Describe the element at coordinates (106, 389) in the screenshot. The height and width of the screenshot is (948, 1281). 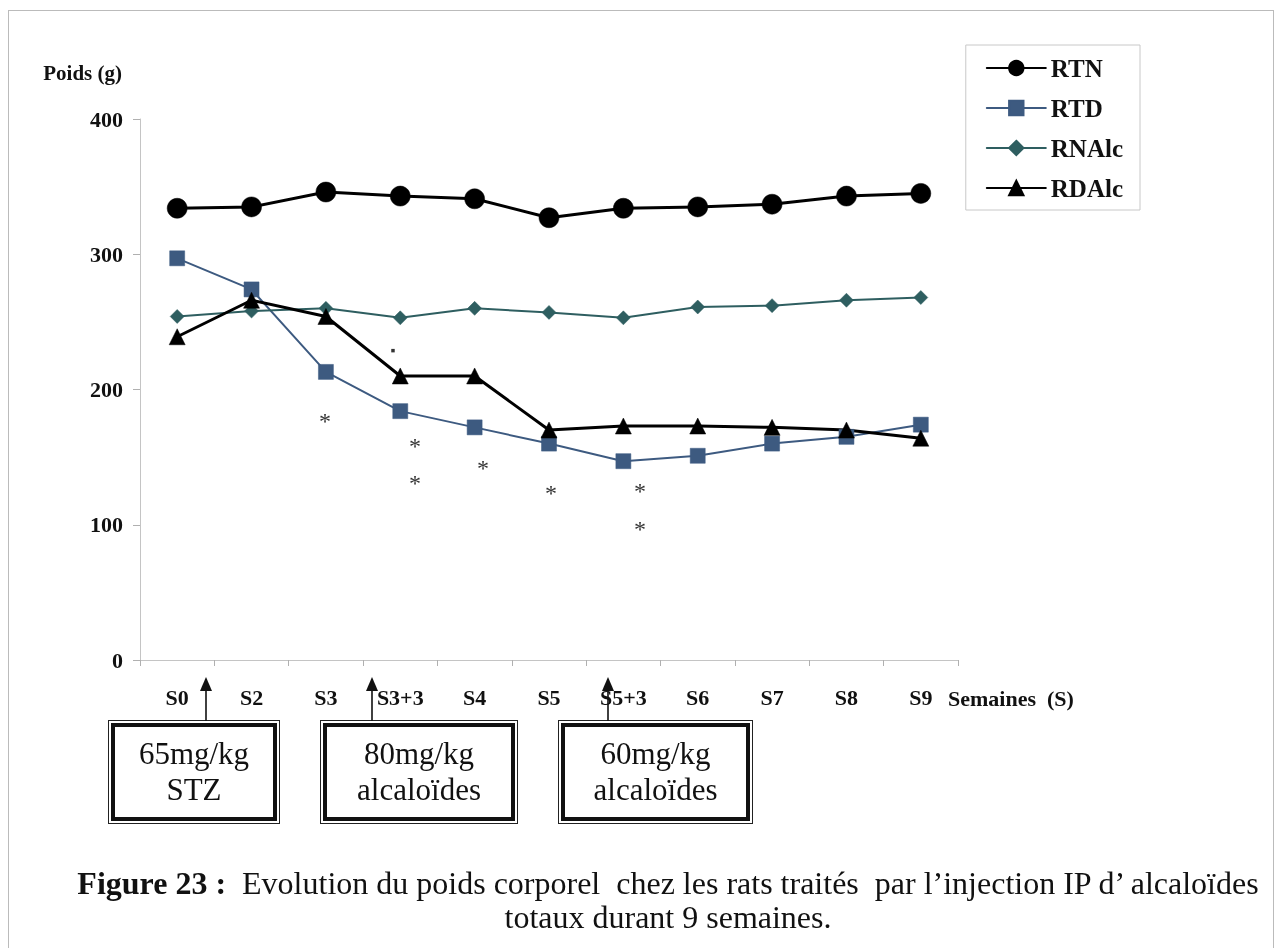
I see `y-tick-label: 200` at that location.